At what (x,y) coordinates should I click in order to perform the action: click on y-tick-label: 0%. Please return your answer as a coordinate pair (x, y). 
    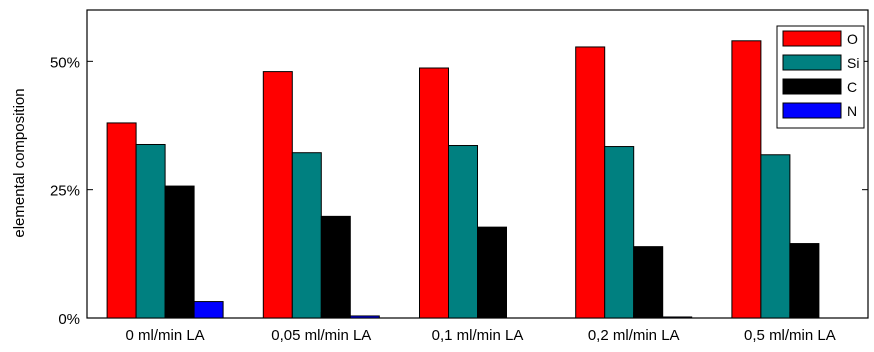
    Looking at the image, I should click on (69, 319).